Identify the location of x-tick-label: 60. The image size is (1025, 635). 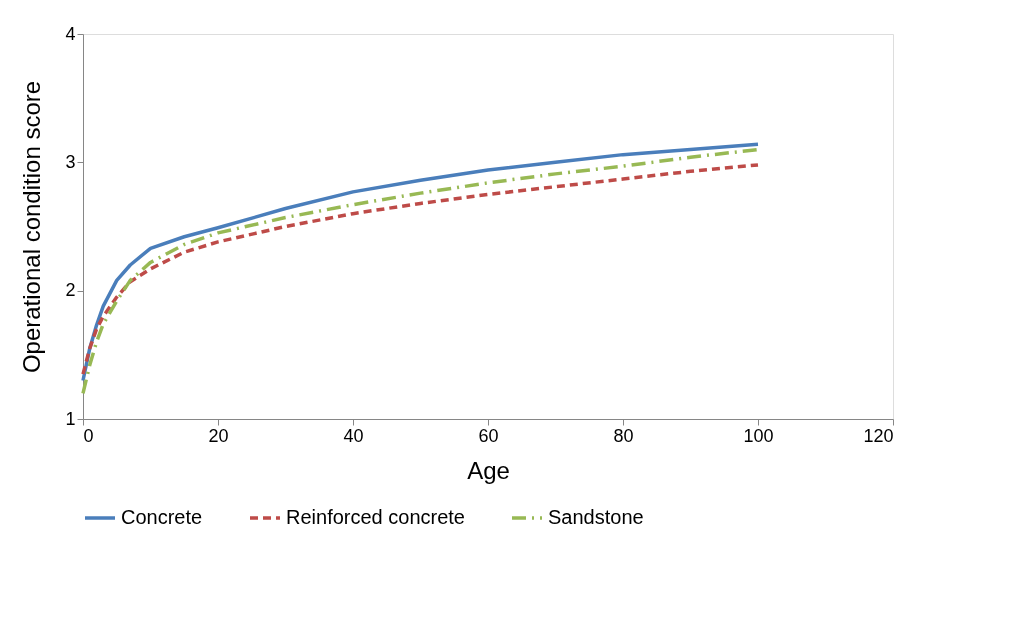
(488, 435).